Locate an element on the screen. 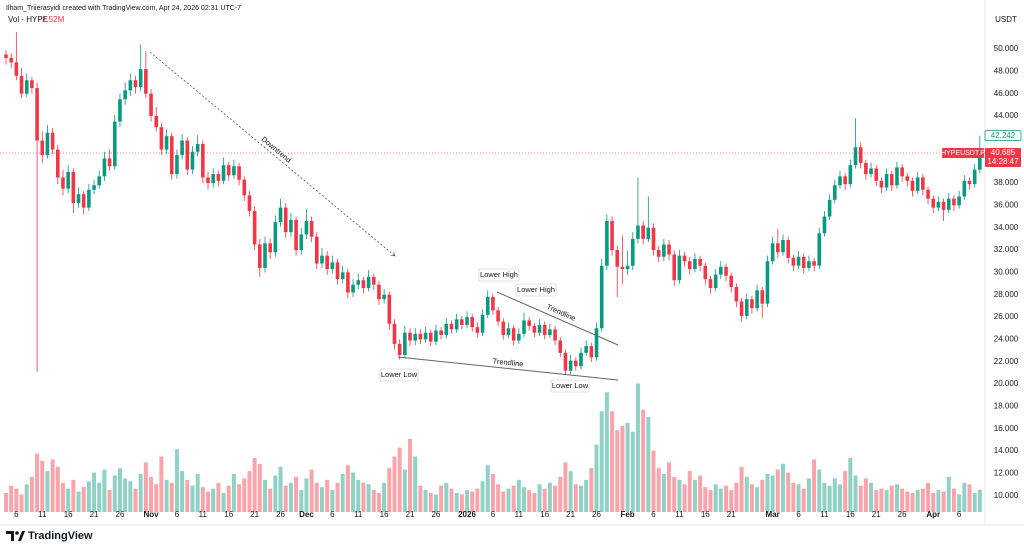 The height and width of the screenshot is (550, 1024). annotation: Trendline is located at coordinates (508, 362).